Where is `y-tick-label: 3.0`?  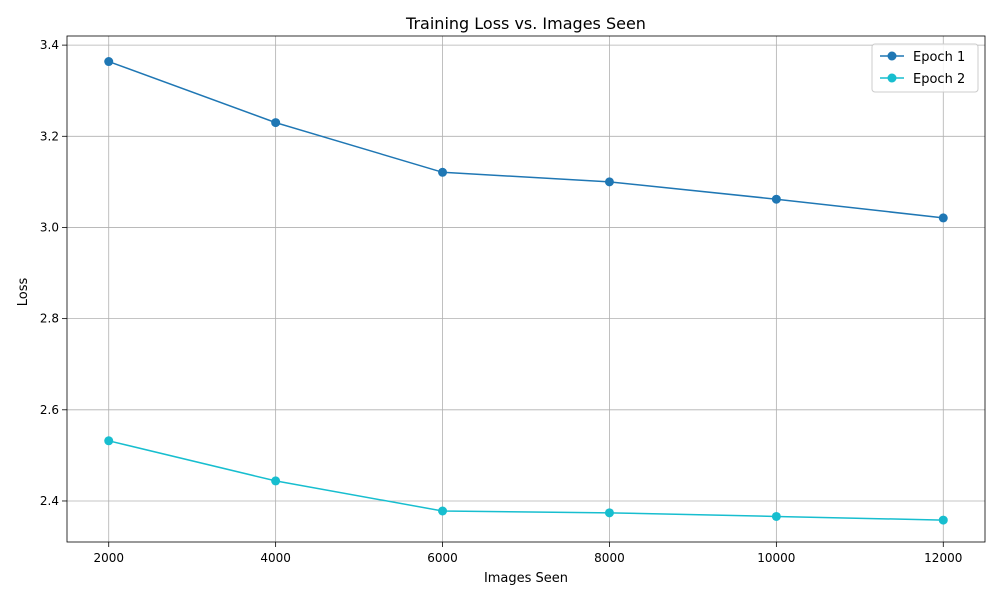 y-tick-label: 3.0 is located at coordinates (49, 227).